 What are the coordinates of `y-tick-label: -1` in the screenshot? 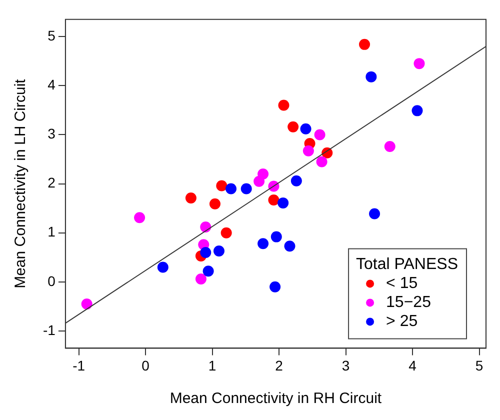 It's located at (49, 330).